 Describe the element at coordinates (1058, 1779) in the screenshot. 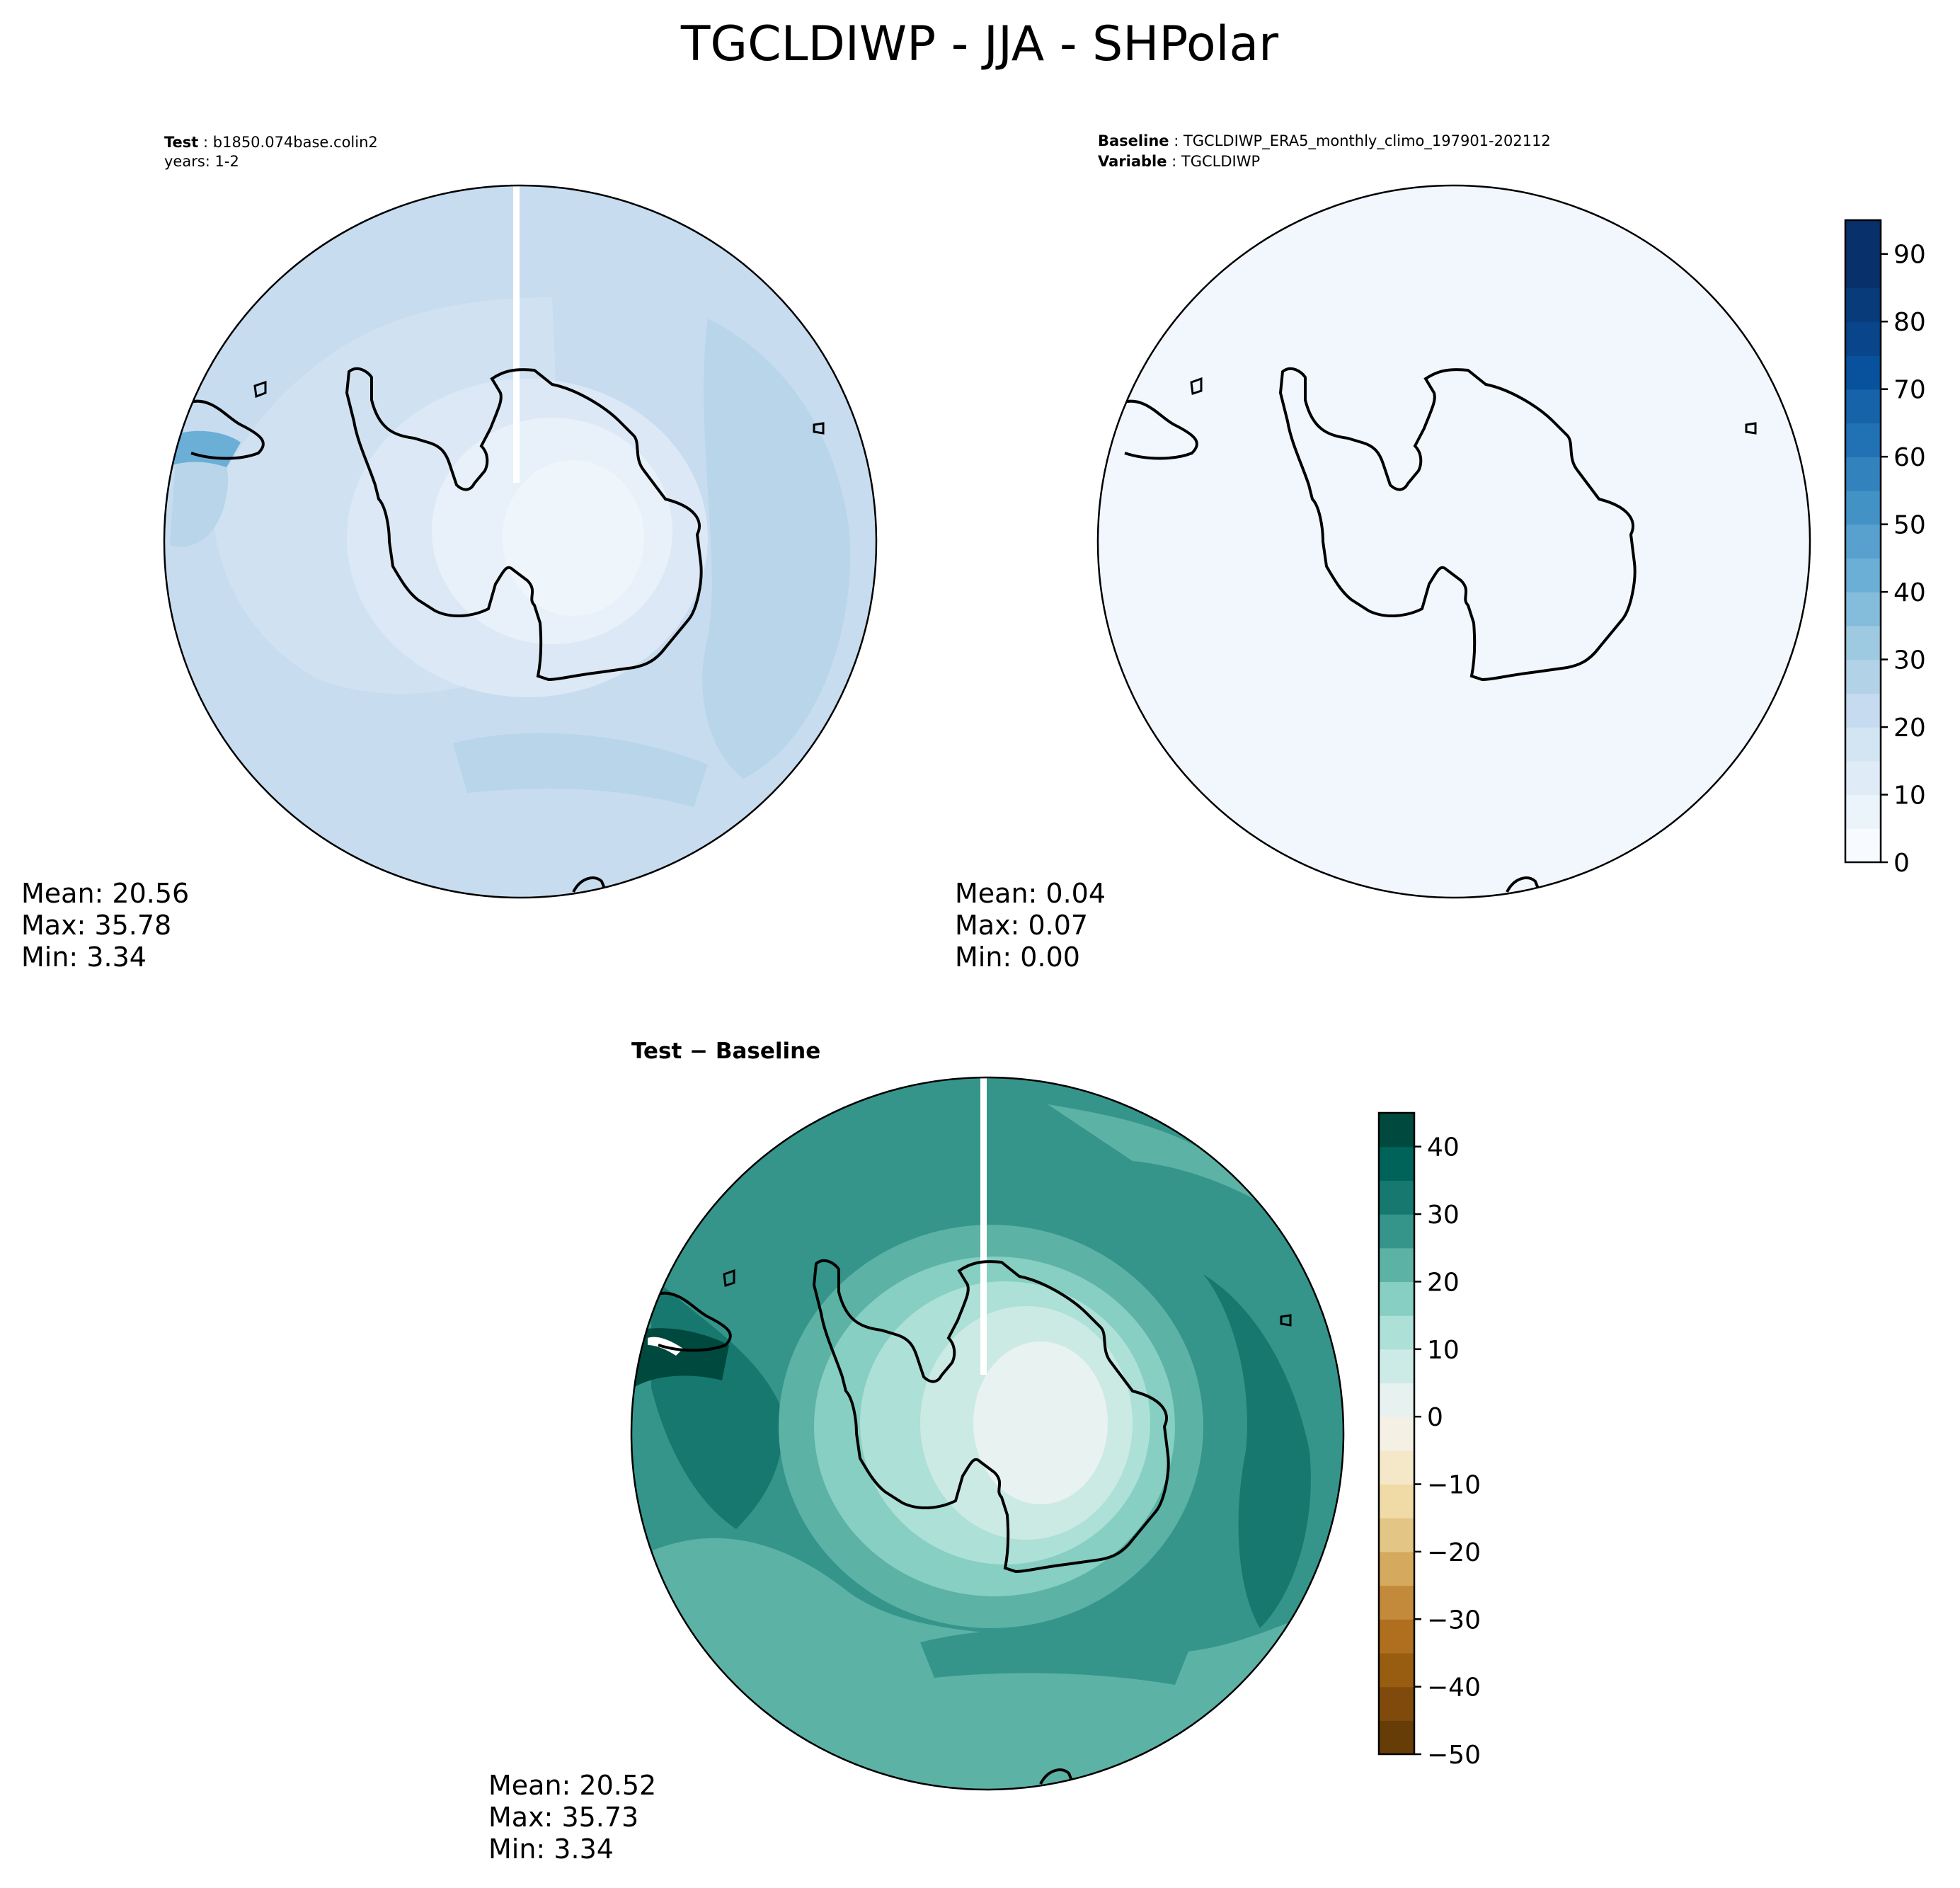

I see `difference-coastline-australia` at that location.